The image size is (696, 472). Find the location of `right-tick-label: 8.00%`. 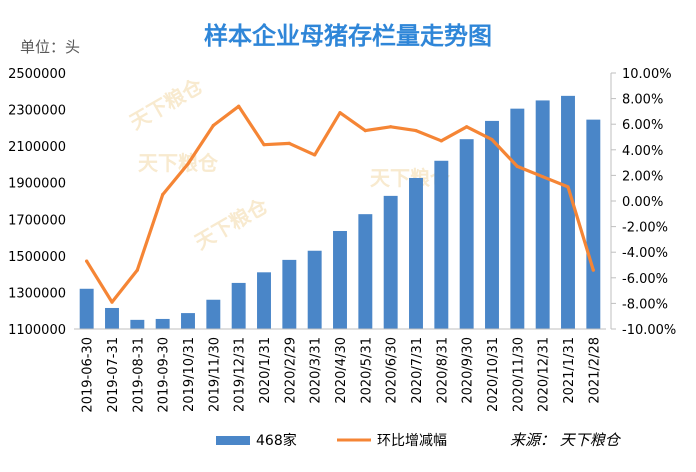

right-tick-label: 8.00% is located at coordinates (642, 100).